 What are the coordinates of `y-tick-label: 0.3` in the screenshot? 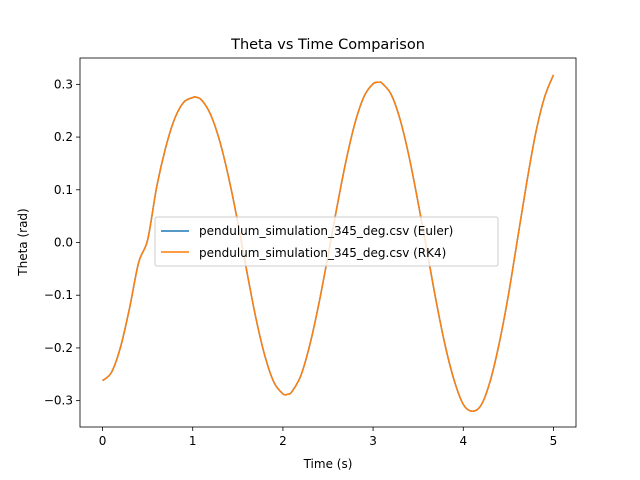 It's located at (63, 84).